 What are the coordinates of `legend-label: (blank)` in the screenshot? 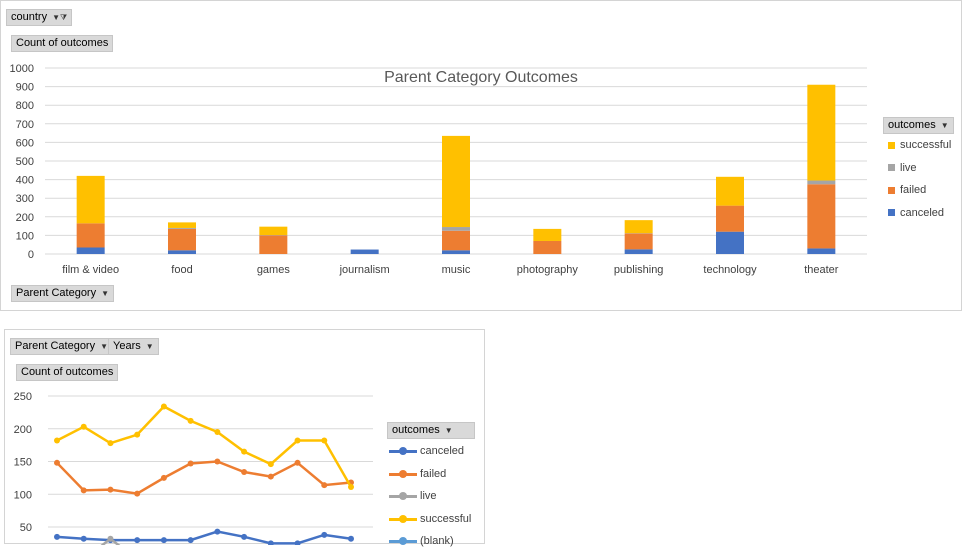 It's located at (437, 541).